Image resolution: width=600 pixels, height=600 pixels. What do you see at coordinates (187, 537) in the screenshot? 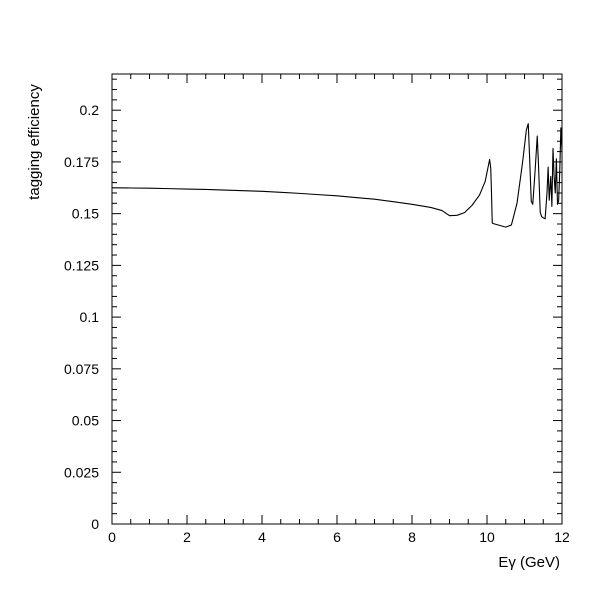
I see `x-tick-label: 2` at bounding box center [187, 537].